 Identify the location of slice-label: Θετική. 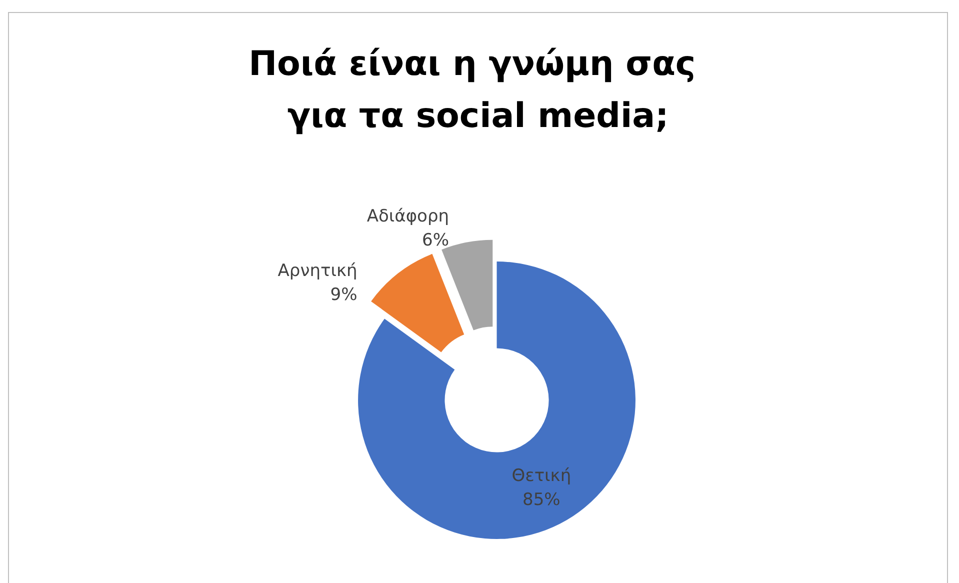
(542, 476).